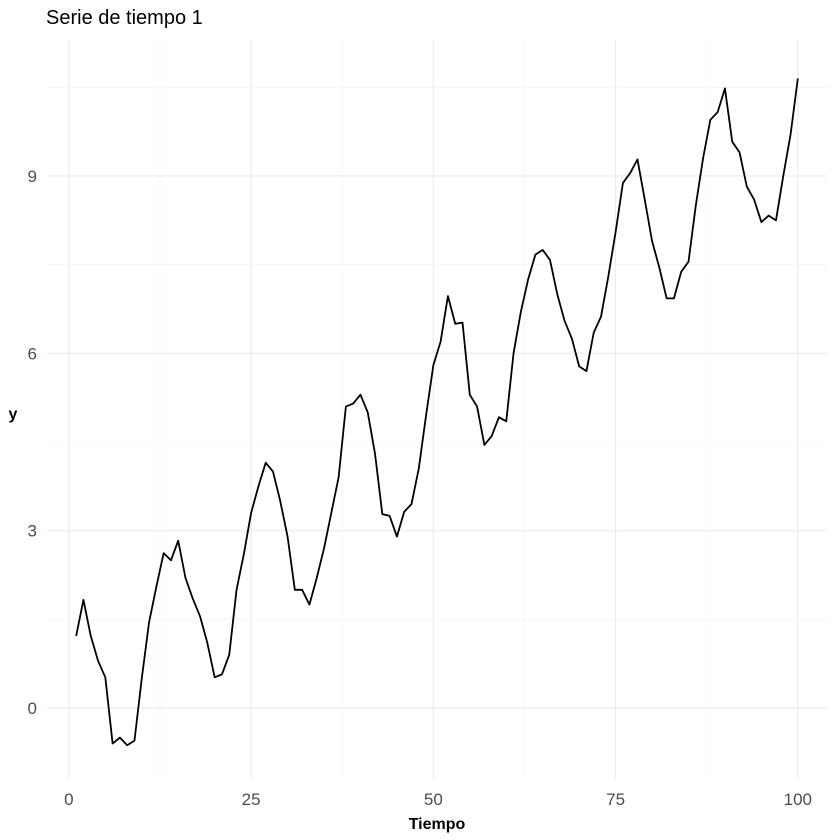 This screenshot has height=840, width=840. What do you see at coordinates (32, 708) in the screenshot?
I see `y-tick-label: 0` at bounding box center [32, 708].